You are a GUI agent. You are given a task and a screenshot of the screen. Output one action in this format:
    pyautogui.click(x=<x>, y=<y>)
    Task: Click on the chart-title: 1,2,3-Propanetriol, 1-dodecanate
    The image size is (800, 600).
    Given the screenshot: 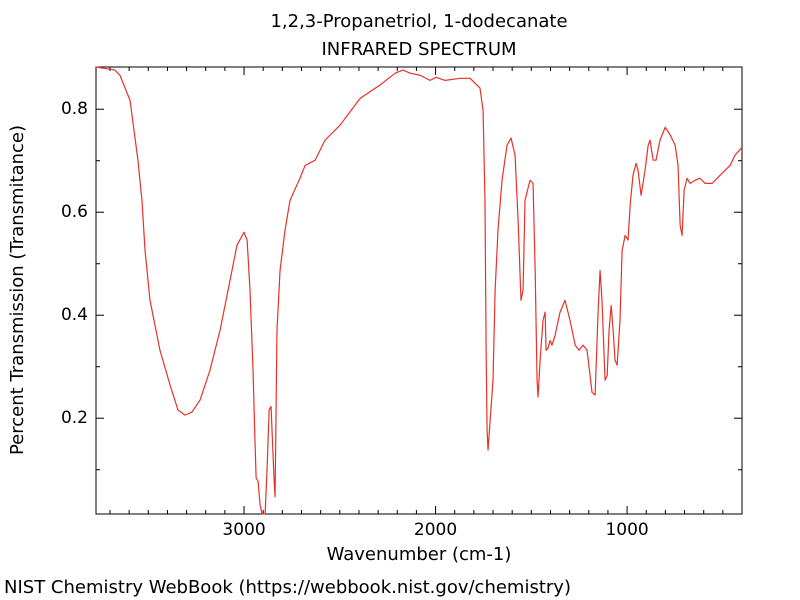 What is the action you would take?
    pyautogui.click(x=418, y=21)
    